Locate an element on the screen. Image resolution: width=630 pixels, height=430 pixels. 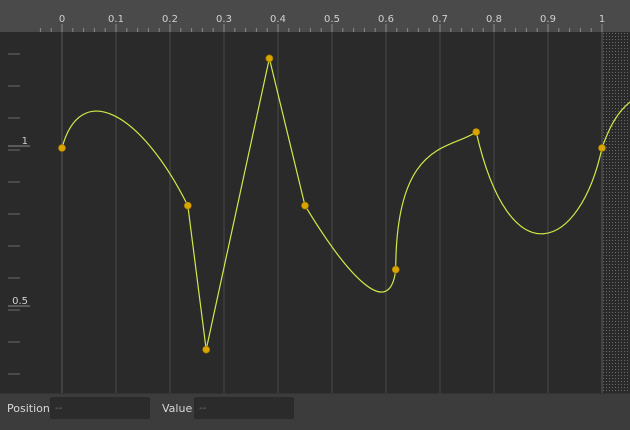
ruler-label: 0.1 is located at coordinates (116, 19).